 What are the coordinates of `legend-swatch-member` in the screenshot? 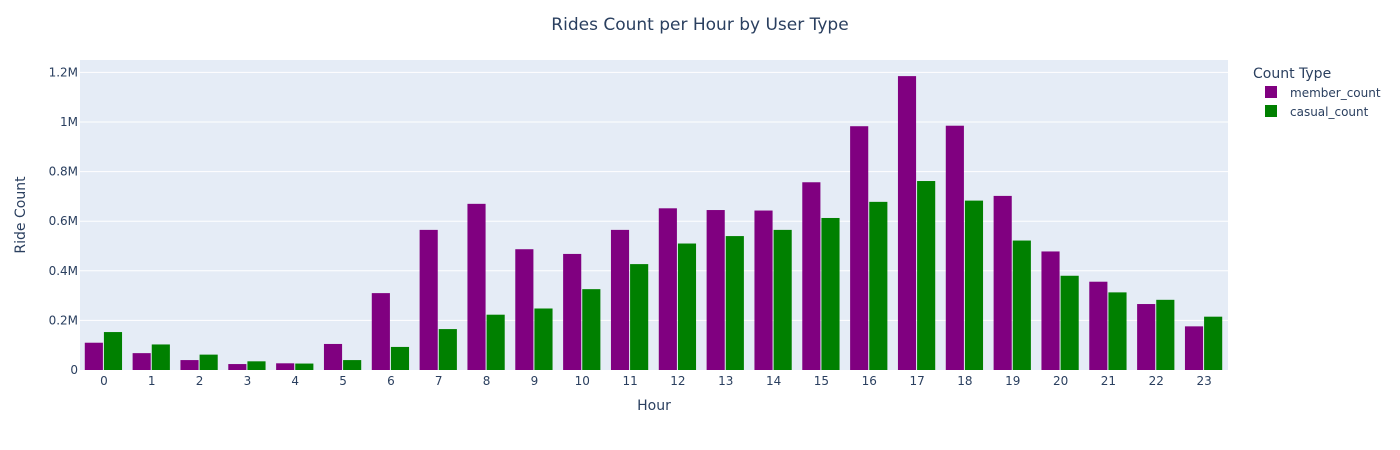 It's located at (1271, 92).